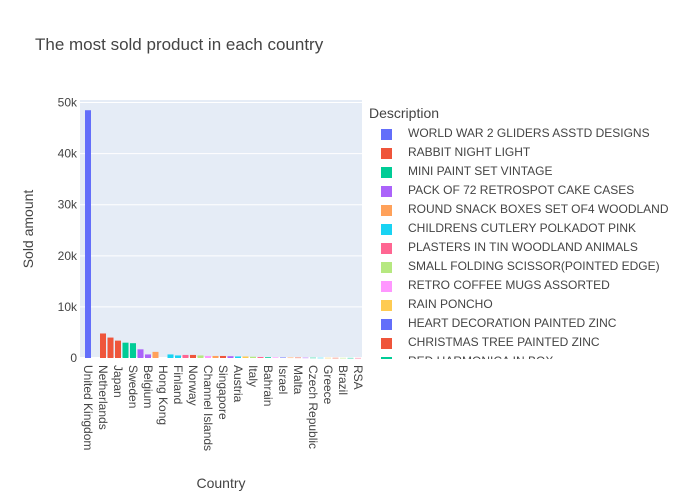 This screenshot has height=500, width=700. Describe the element at coordinates (533, 304) in the screenshot. I see `legend-item: RAIN PONCHO` at that location.